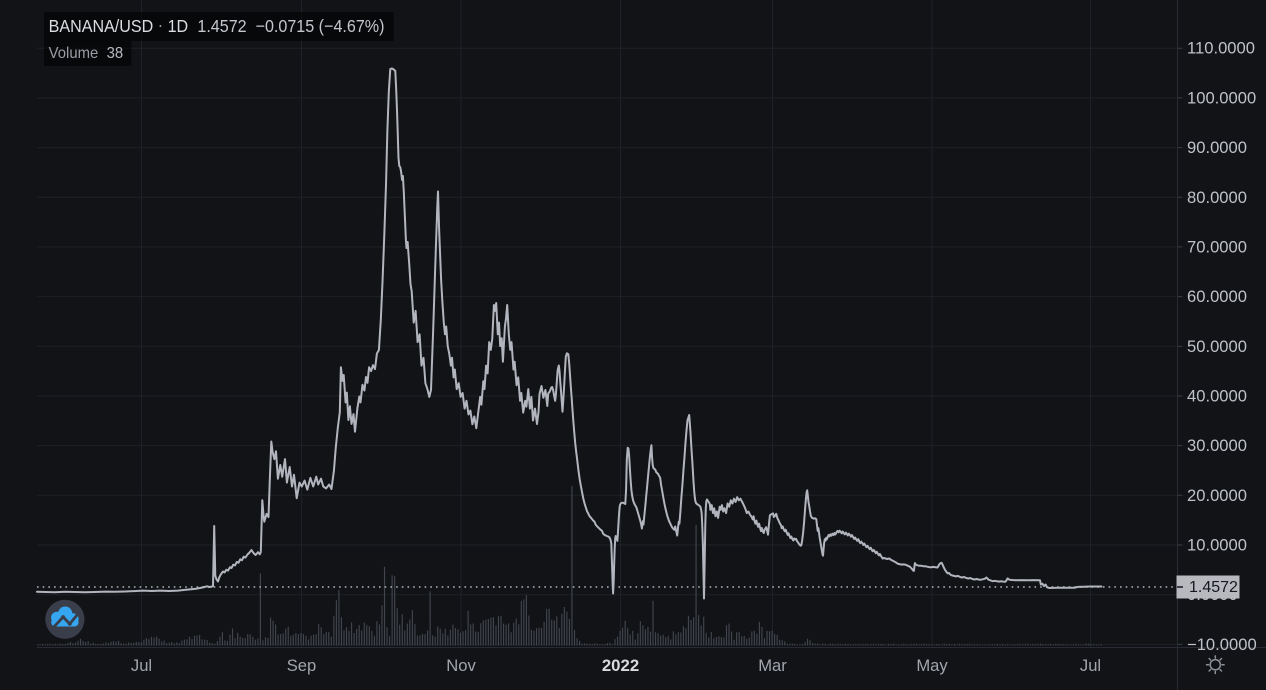 The width and height of the screenshot is (1266, 690). I want to click on svg-text: Mar, so click(772, 665).